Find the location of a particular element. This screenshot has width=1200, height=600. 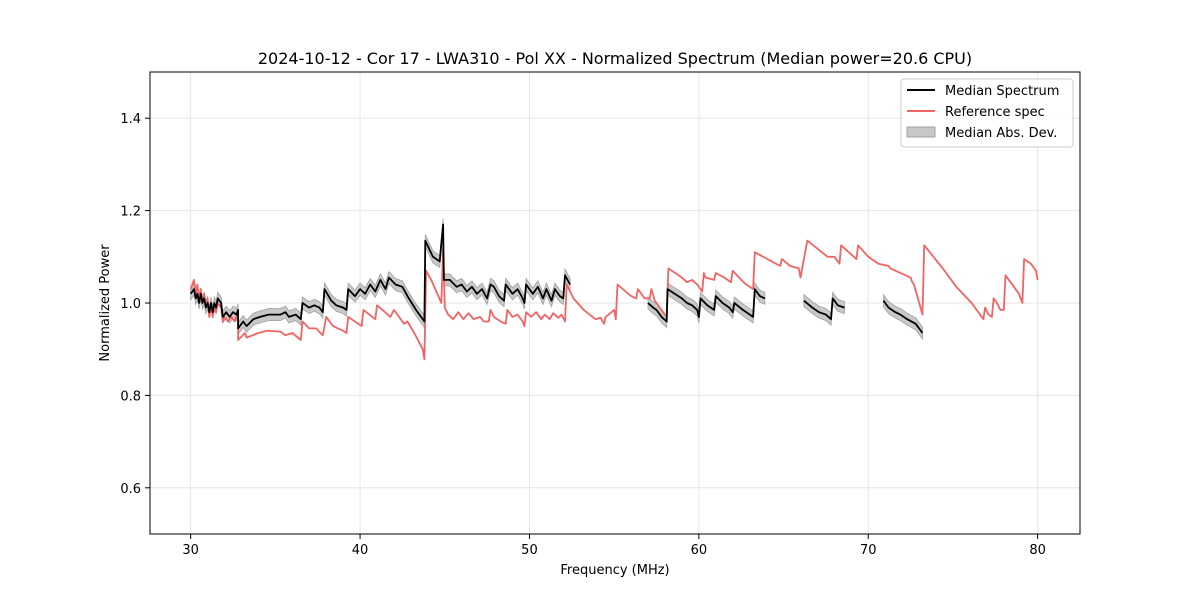

x-tick-label: 80 is located at coordinates (1037, 550).